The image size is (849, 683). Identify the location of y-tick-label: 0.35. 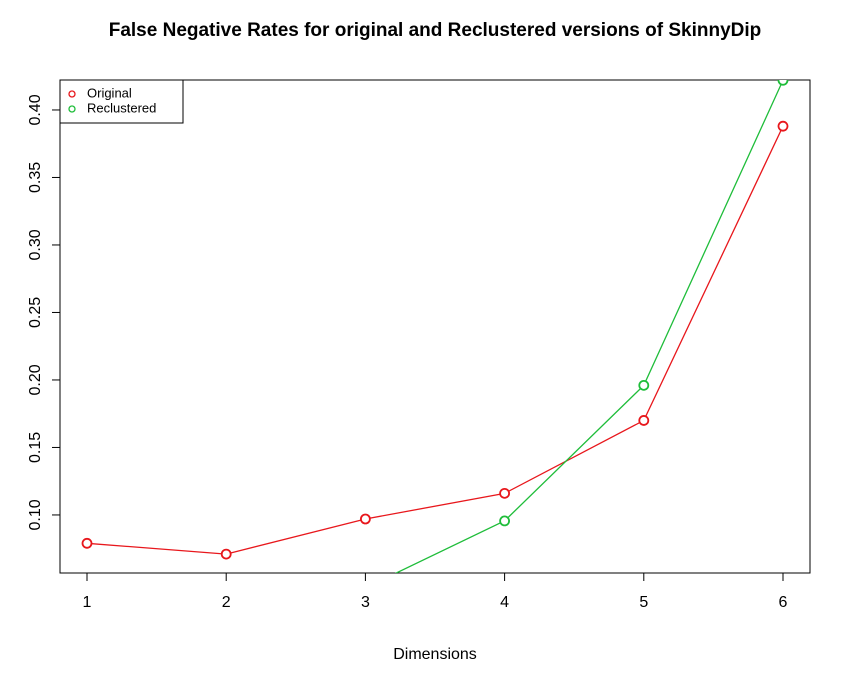
(35, 177).